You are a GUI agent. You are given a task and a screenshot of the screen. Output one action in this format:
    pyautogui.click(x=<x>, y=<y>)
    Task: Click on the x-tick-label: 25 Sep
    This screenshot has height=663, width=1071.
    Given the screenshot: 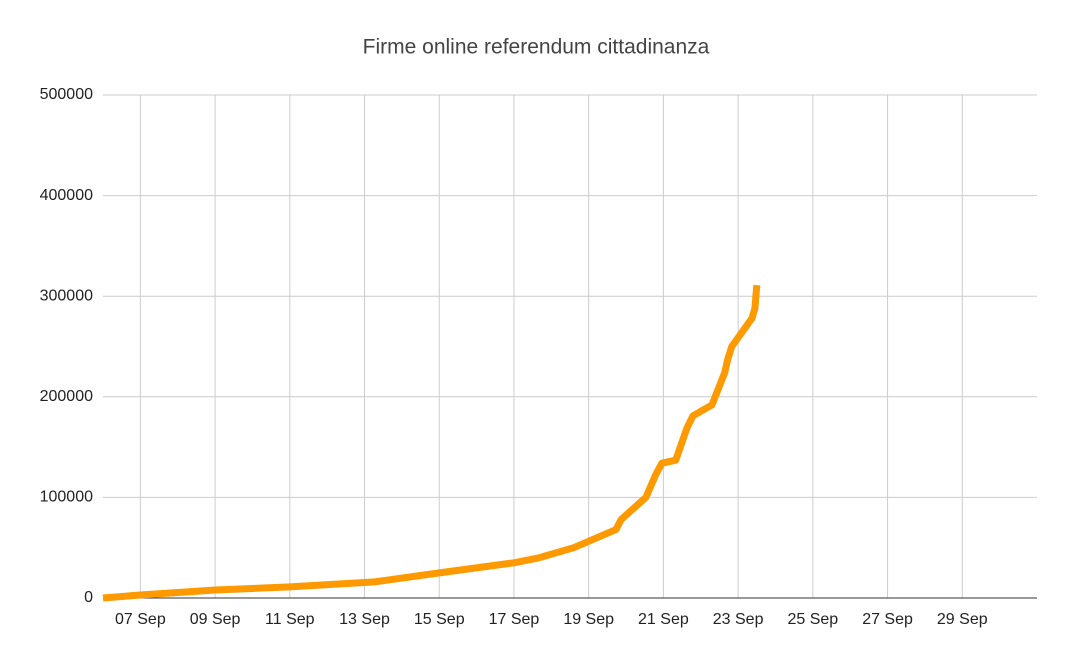 What is the action you would take?
    pyautogui.click(x=812, y=619)
    